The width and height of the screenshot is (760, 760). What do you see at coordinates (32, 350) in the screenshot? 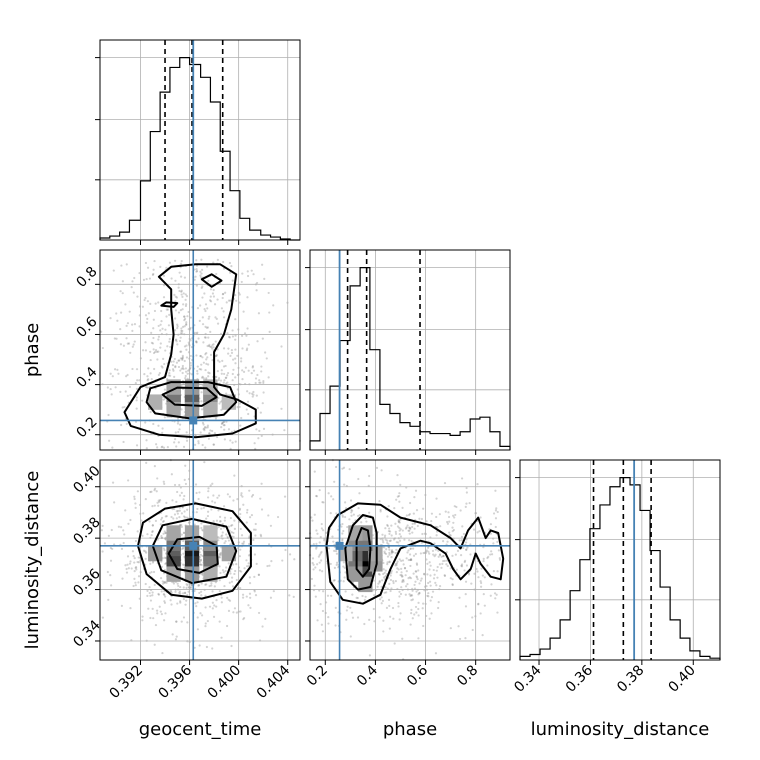
I see `y-axis-label-phase: phase` at bounding box center [32, 350].